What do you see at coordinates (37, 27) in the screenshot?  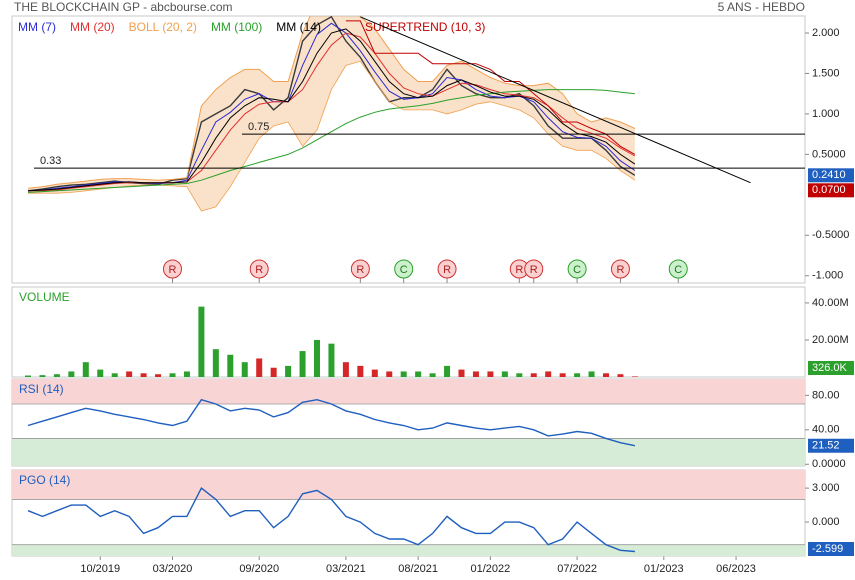 I see `legend-entry: MM (7)` at bounding box center [37, 27].